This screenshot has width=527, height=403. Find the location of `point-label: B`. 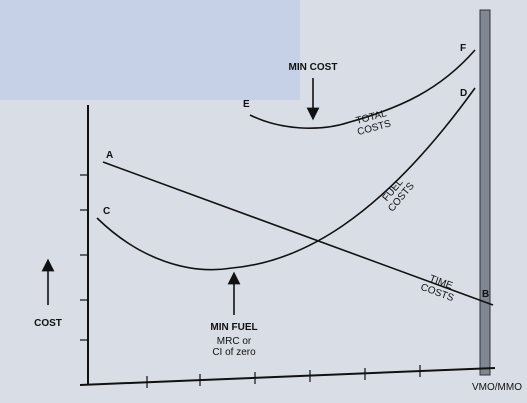

point-label: B is located at coordinates (485, 294).